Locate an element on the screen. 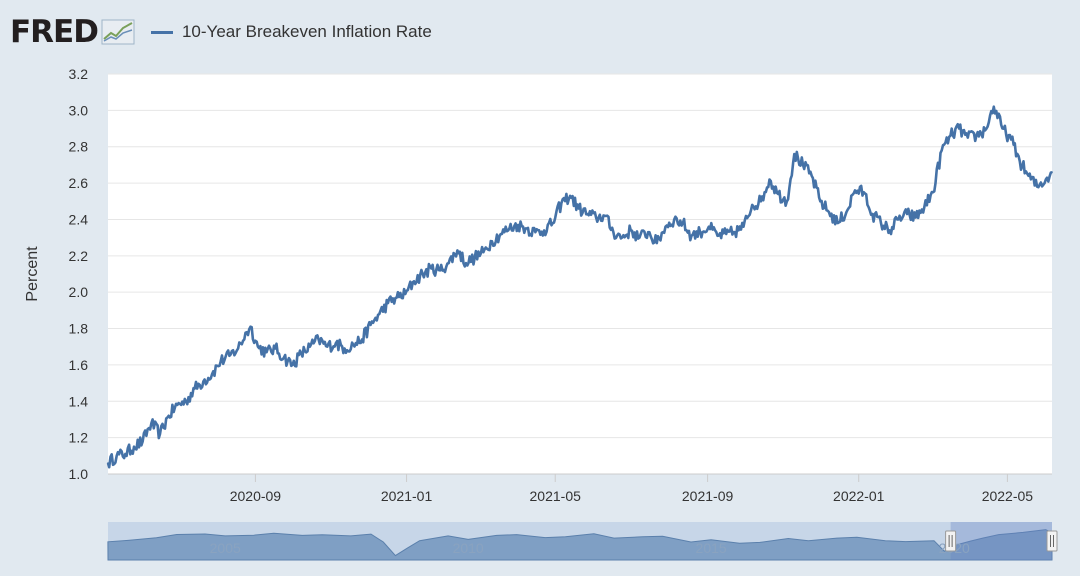  navigator-tick-label: 2015 is located at coordinates (711, 548).